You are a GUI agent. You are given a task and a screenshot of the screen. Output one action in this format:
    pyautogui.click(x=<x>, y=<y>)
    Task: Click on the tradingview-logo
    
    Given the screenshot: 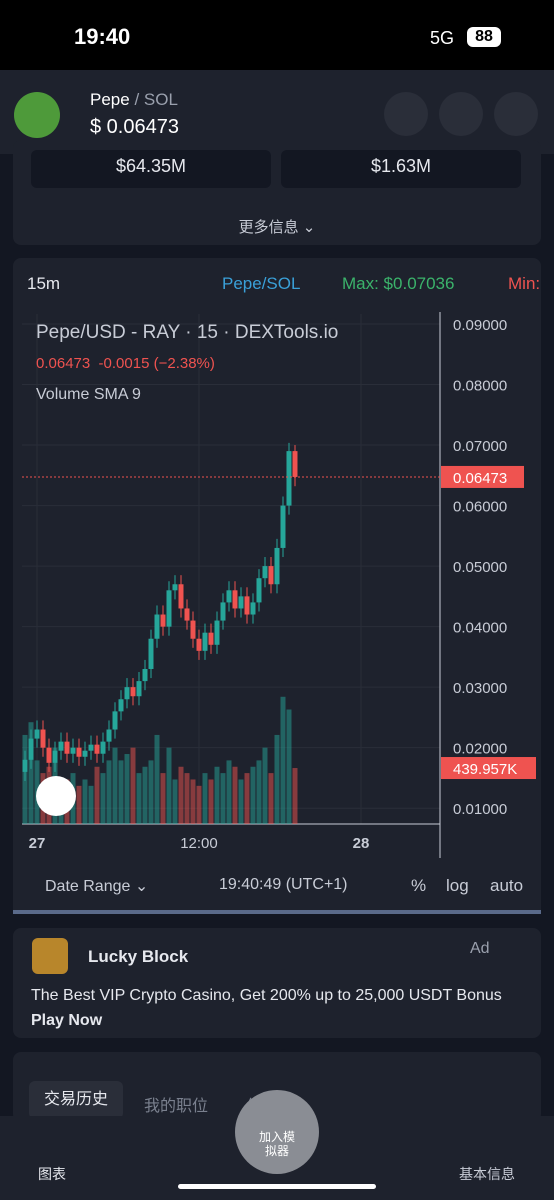 What is the action you would take?
    pyautogui.click(x=56, y=796)
    